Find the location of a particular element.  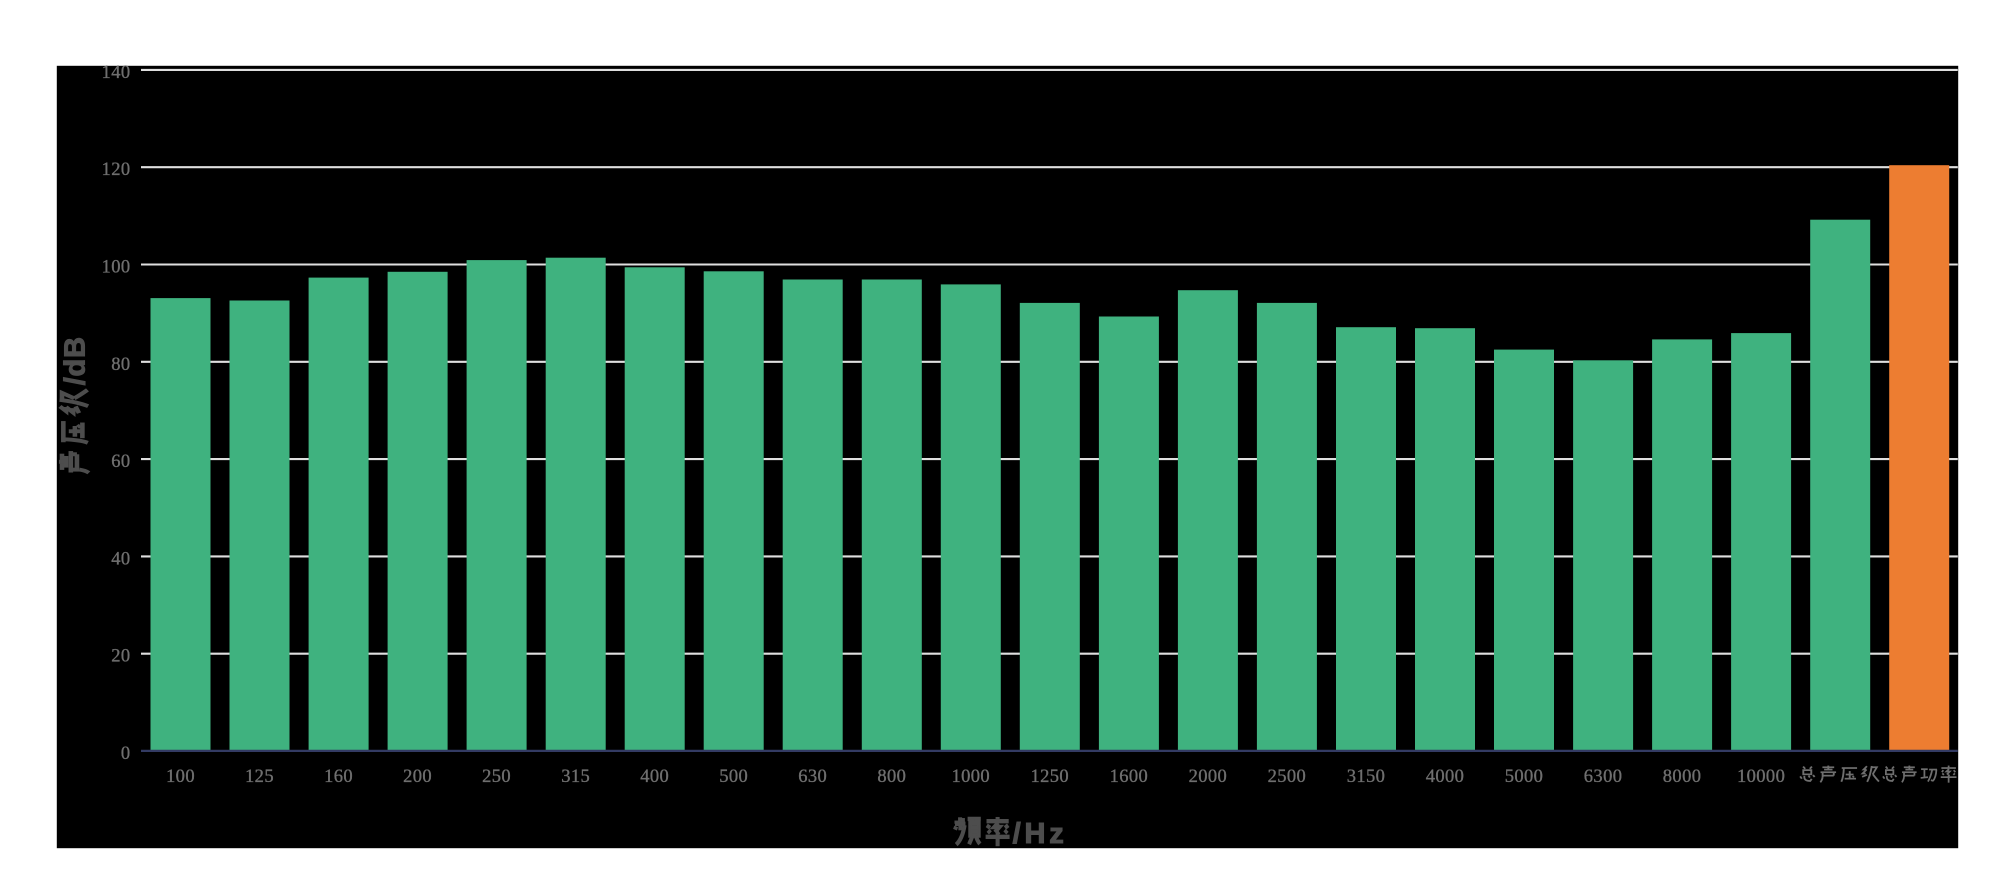

svg-text: 4000 is located at coordinates (1445, 777).